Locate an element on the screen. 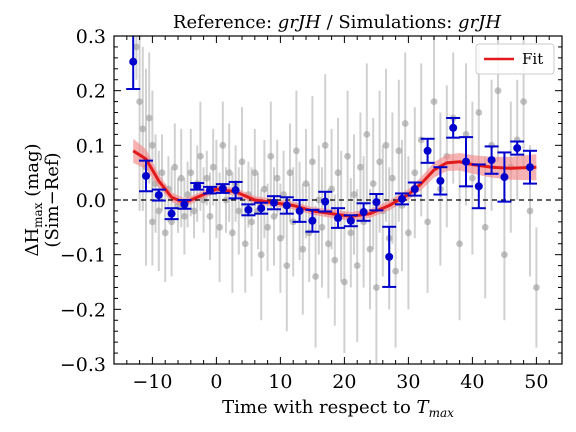 The height and width of the screenshot is (432, 576). x-axis-label-math: T is located at coordinates (424, 407).